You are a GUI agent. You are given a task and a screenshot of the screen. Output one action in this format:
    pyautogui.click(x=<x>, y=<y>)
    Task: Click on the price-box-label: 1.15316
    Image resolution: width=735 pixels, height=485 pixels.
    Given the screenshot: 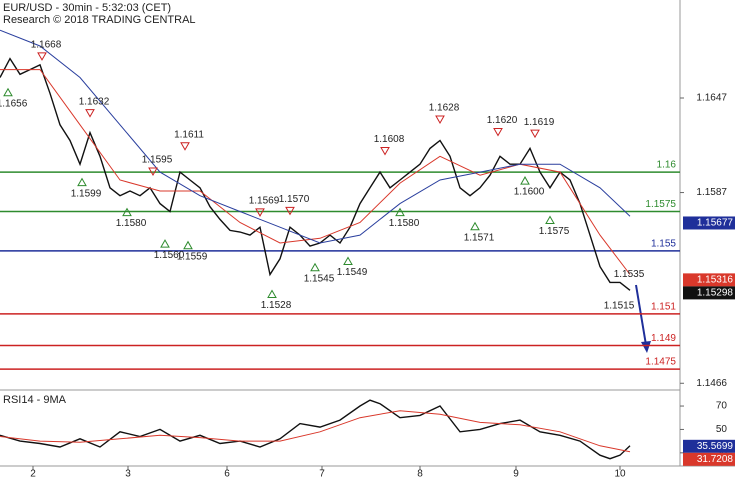 What is the action you would take?
    pyautogui.click(x=715, y=280)
    